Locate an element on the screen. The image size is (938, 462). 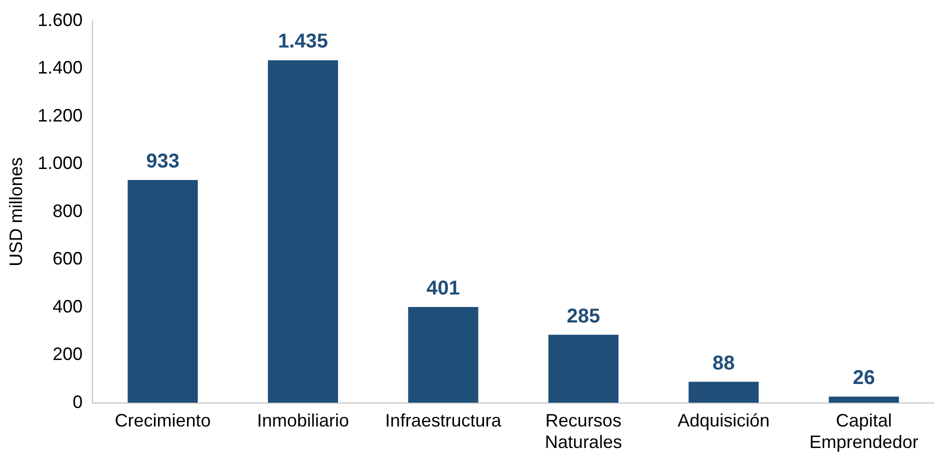
data-label: 933 is located at coordinates (163, 161).